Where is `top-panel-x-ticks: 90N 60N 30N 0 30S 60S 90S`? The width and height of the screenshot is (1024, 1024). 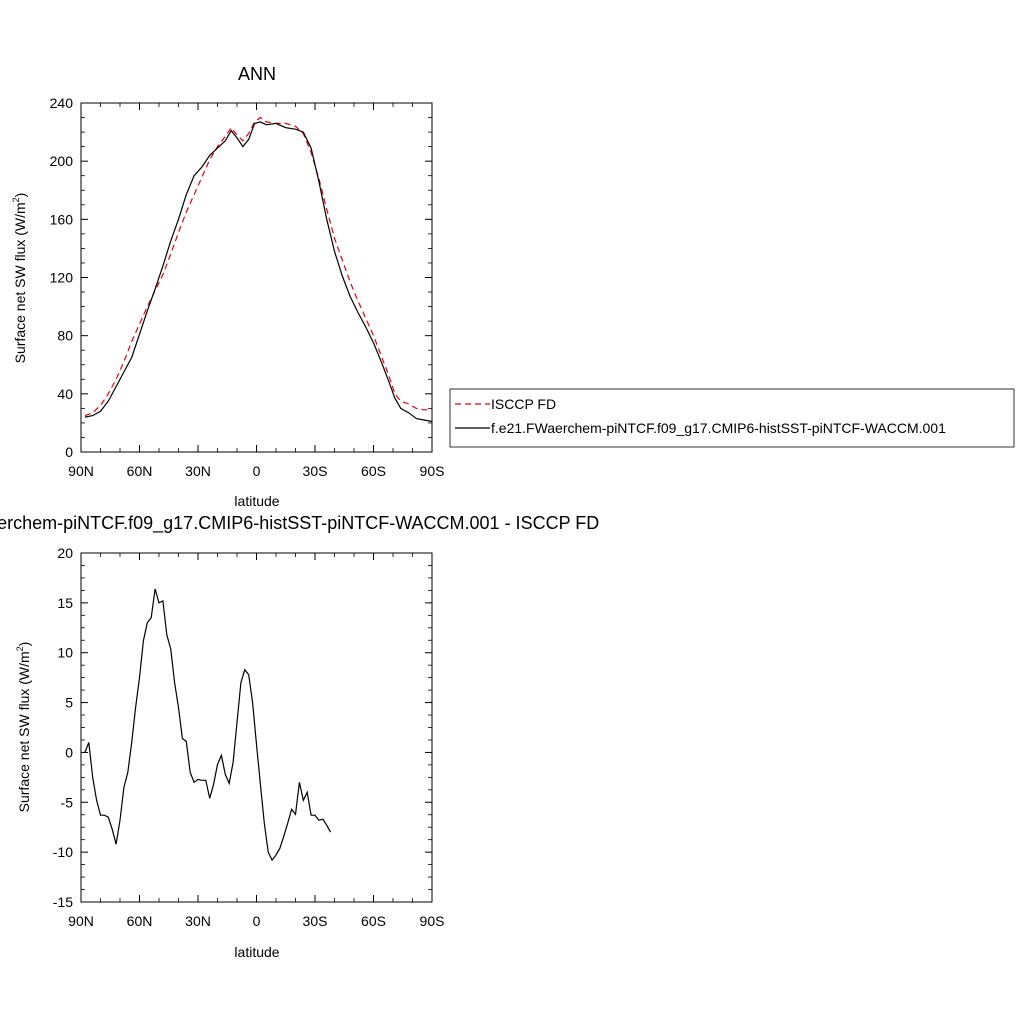
top-panel-x-ticks: 90N 60N 30N 0 30S 60S 90S is located at coordinates (256, 291).